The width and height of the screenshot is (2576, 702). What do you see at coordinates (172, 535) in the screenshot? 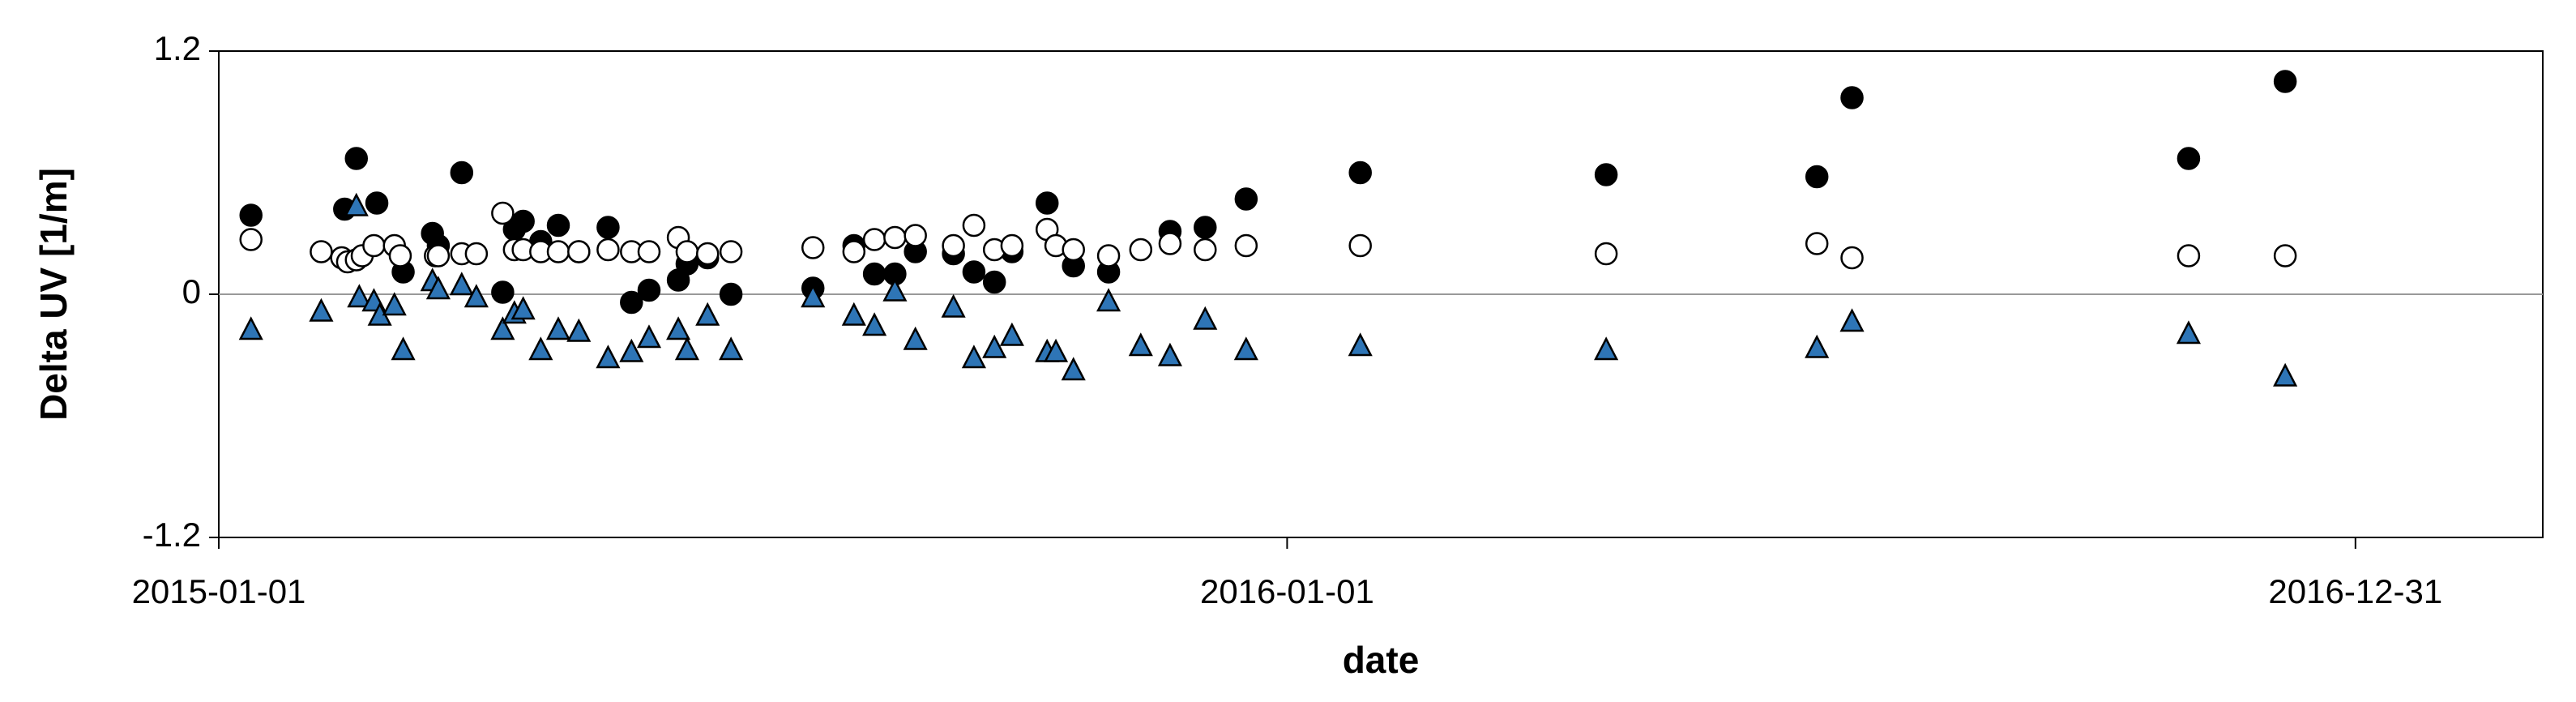
I see `y-tick-label: -1.2` at bounding box center [172, 535].